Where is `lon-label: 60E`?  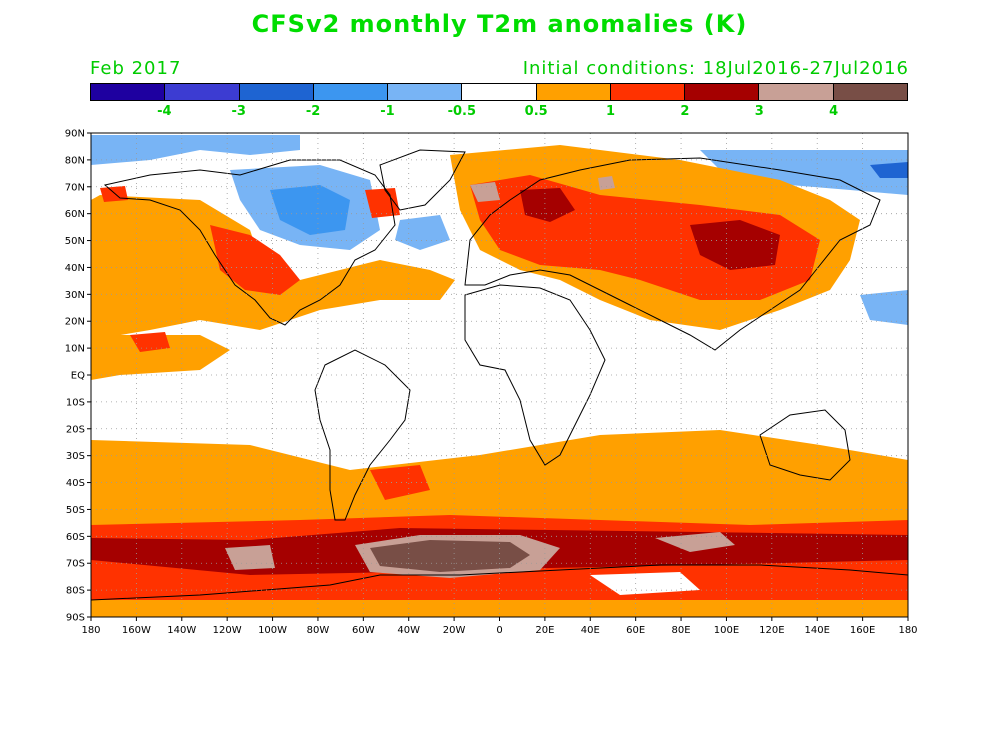
lon-label: 60E is located at coordinates (635, 630).